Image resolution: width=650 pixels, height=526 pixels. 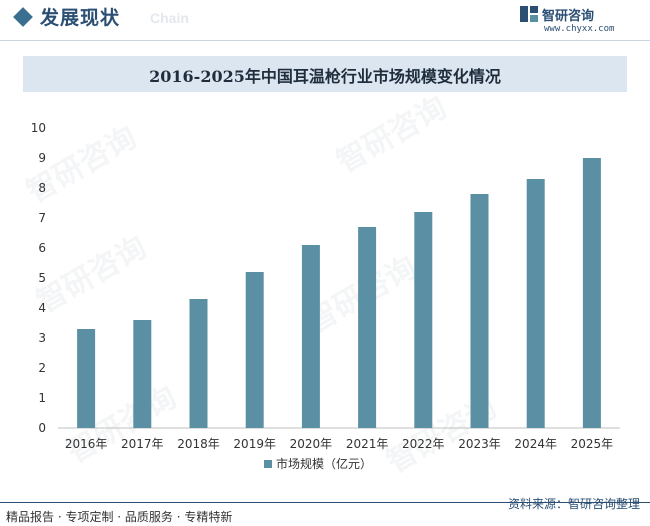 I want to click on brand: 智研咨询 www.chyxx.com, so click(x=580, y=20).